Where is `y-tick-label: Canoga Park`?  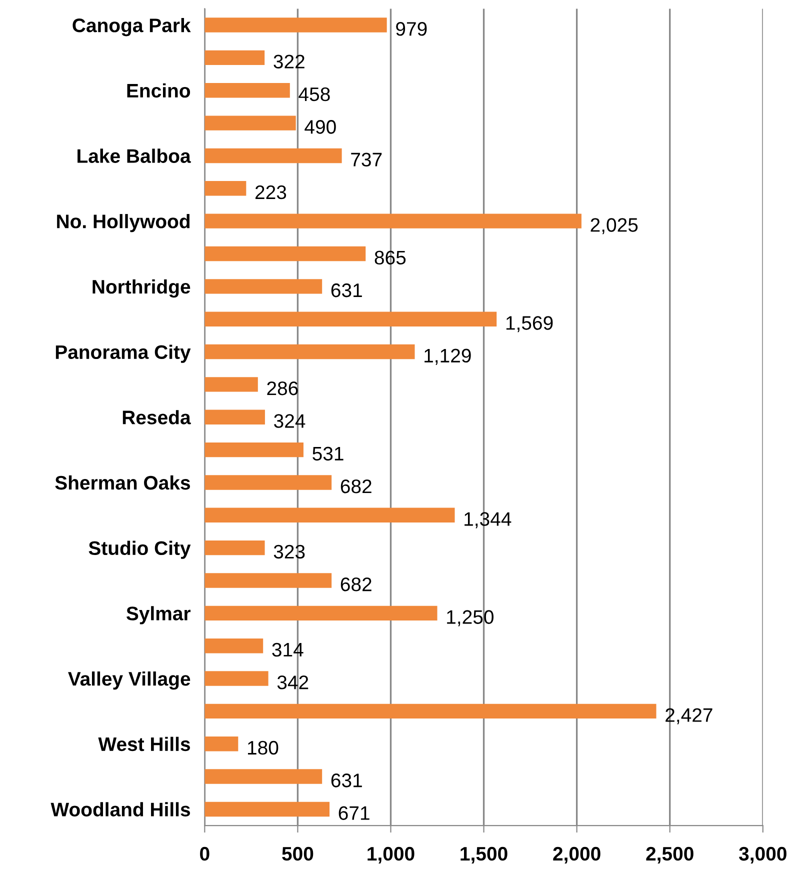
y-tick-label: Canoga Park is located at coordinates (131, 27).